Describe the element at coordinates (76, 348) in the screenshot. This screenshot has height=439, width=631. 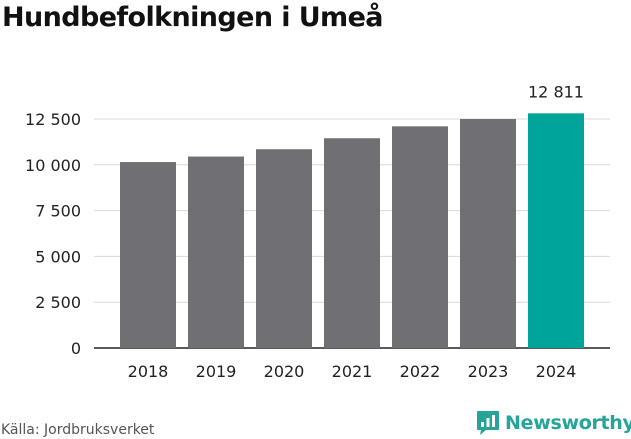
I see `y-tick-label: 0` at that location.